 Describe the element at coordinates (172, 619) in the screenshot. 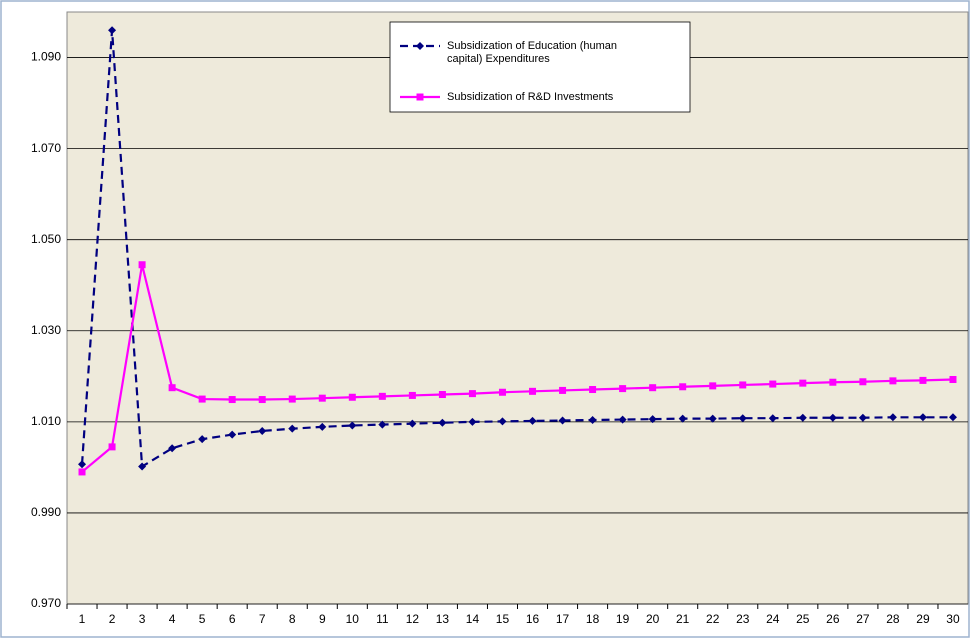

I see `x-tick-label: 4` at that location.